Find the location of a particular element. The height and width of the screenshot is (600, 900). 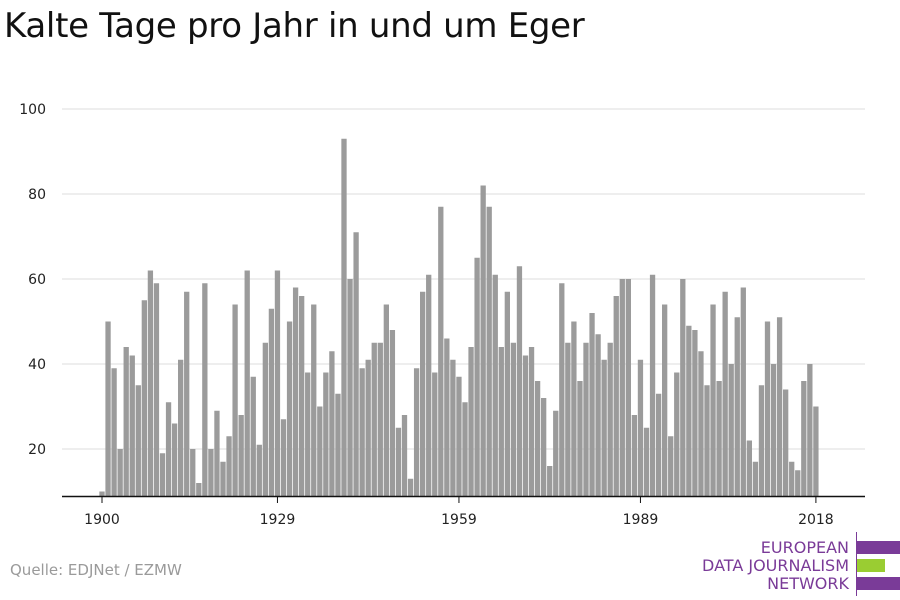

bar-1958 is located at coordinates (453, 427).